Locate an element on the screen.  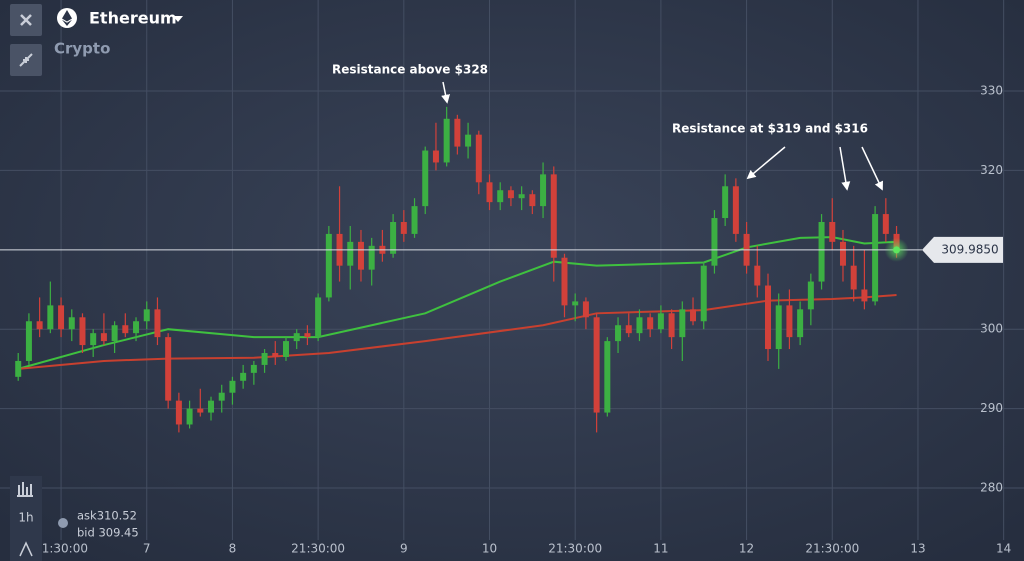
info-icon is located at coordinates (63, 523).